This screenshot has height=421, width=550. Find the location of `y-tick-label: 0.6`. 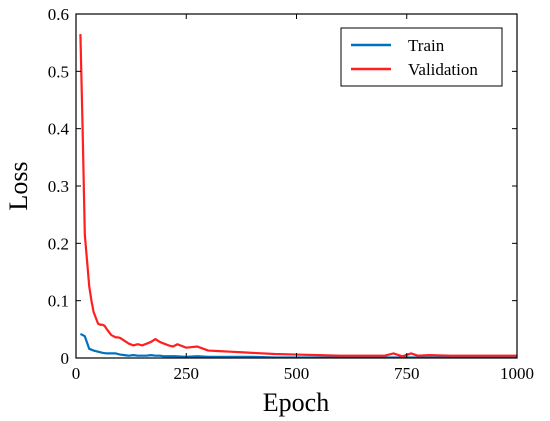

y-tick-label: 0.6 is located at coordinates (58, 14).